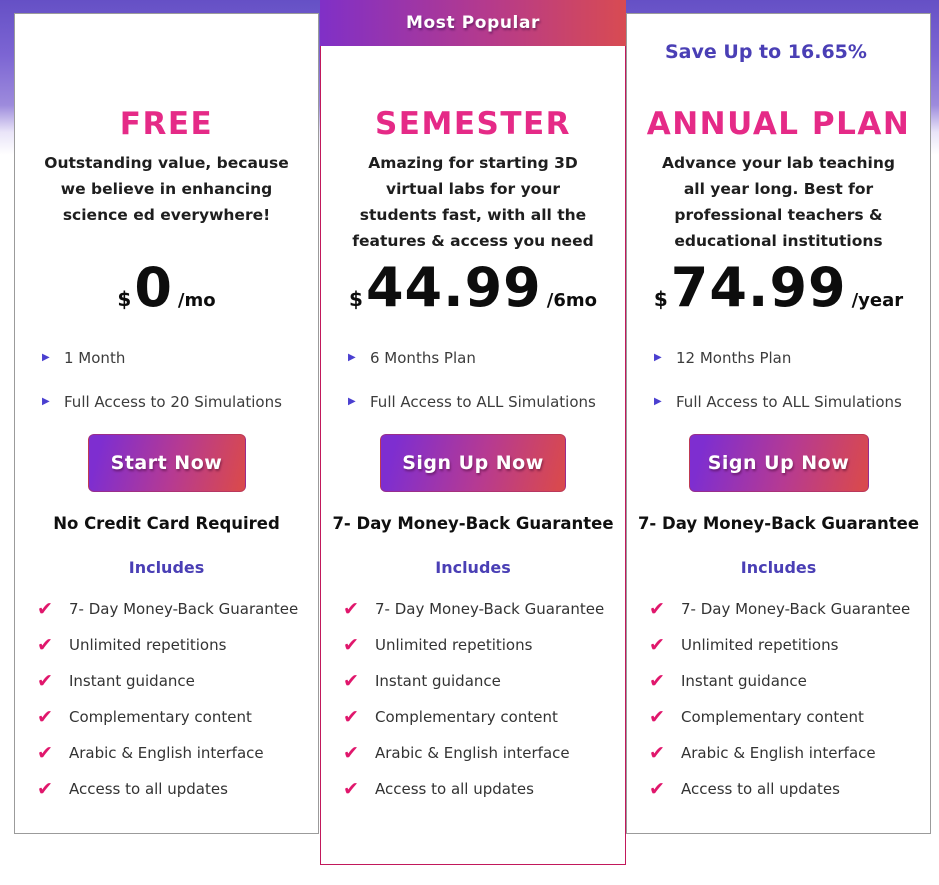 The width and height of the screenshot is (939, 885). Describe the element at coordinates (173, 402) in the screenshot. I see `feature-label: Full Access to 20 Simulations` at that location.